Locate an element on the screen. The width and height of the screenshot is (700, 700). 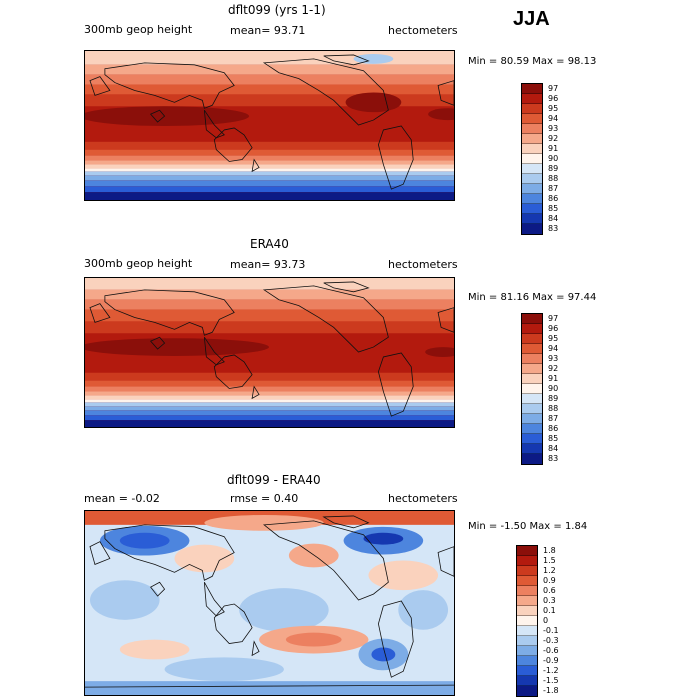
panel-title: ERA40 is located at coordinates (269, 244).